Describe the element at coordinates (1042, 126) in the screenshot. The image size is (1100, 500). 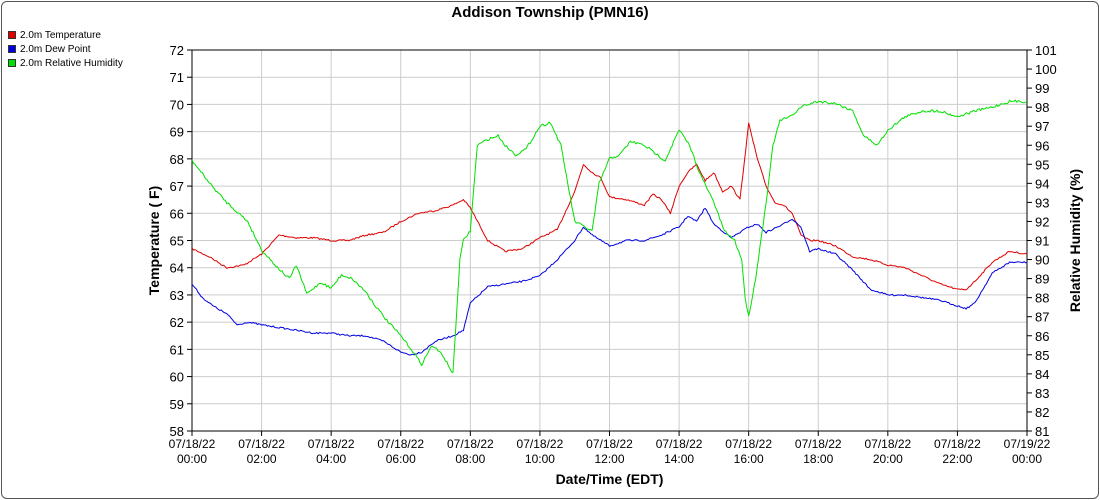
I see `y2-tick-label: 97` at that location.